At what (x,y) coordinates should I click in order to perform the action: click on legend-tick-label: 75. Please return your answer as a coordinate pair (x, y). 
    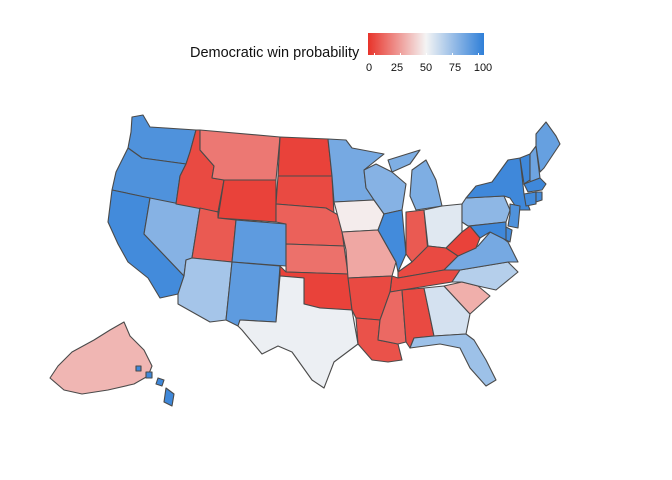
    Looking at the image, I should click on (455, 68).